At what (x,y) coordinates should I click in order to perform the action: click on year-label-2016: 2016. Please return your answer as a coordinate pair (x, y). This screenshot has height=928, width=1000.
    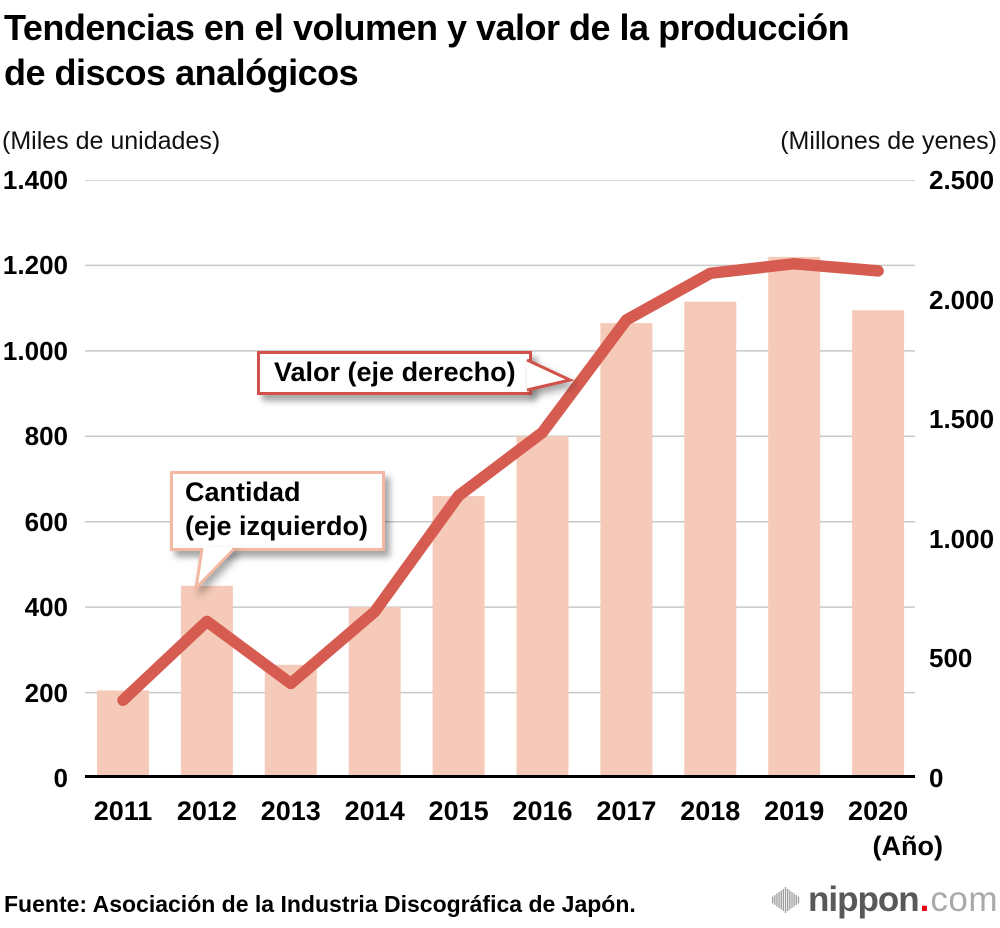
    Looking at the image, I should click on (542, 811).